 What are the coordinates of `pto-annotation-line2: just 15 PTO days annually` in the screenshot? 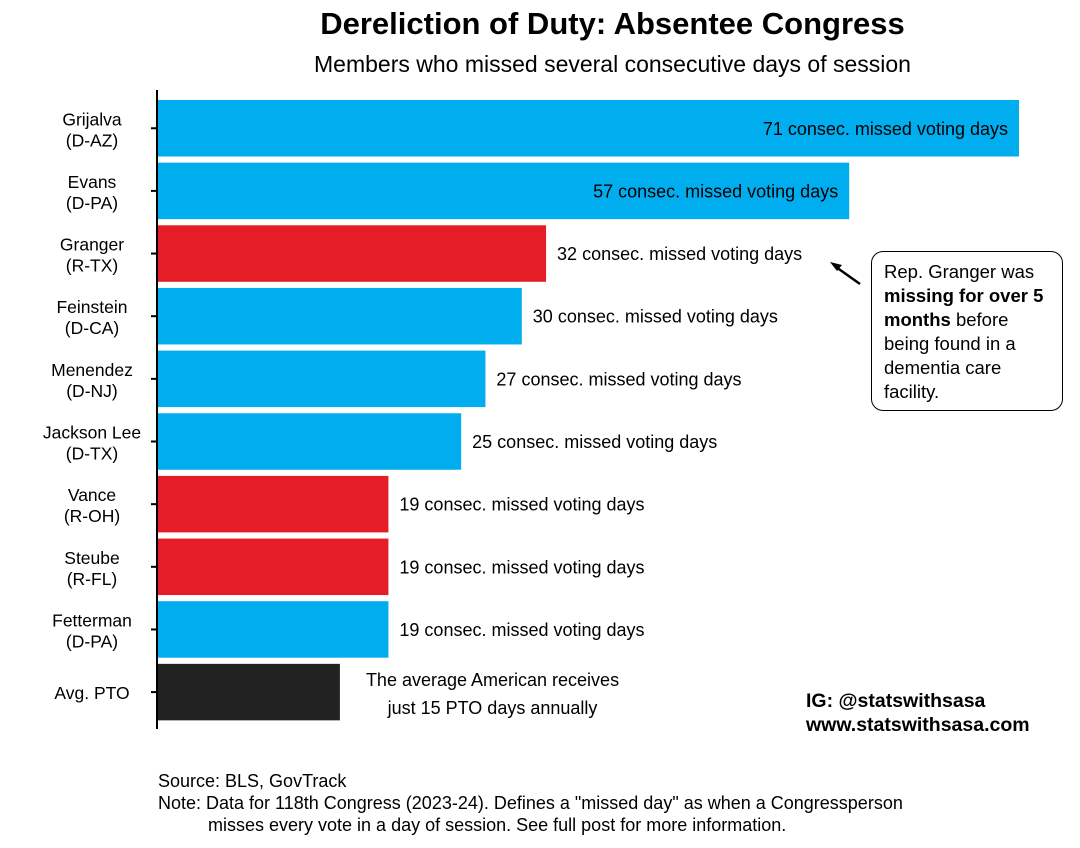 It's located at (492, 708).